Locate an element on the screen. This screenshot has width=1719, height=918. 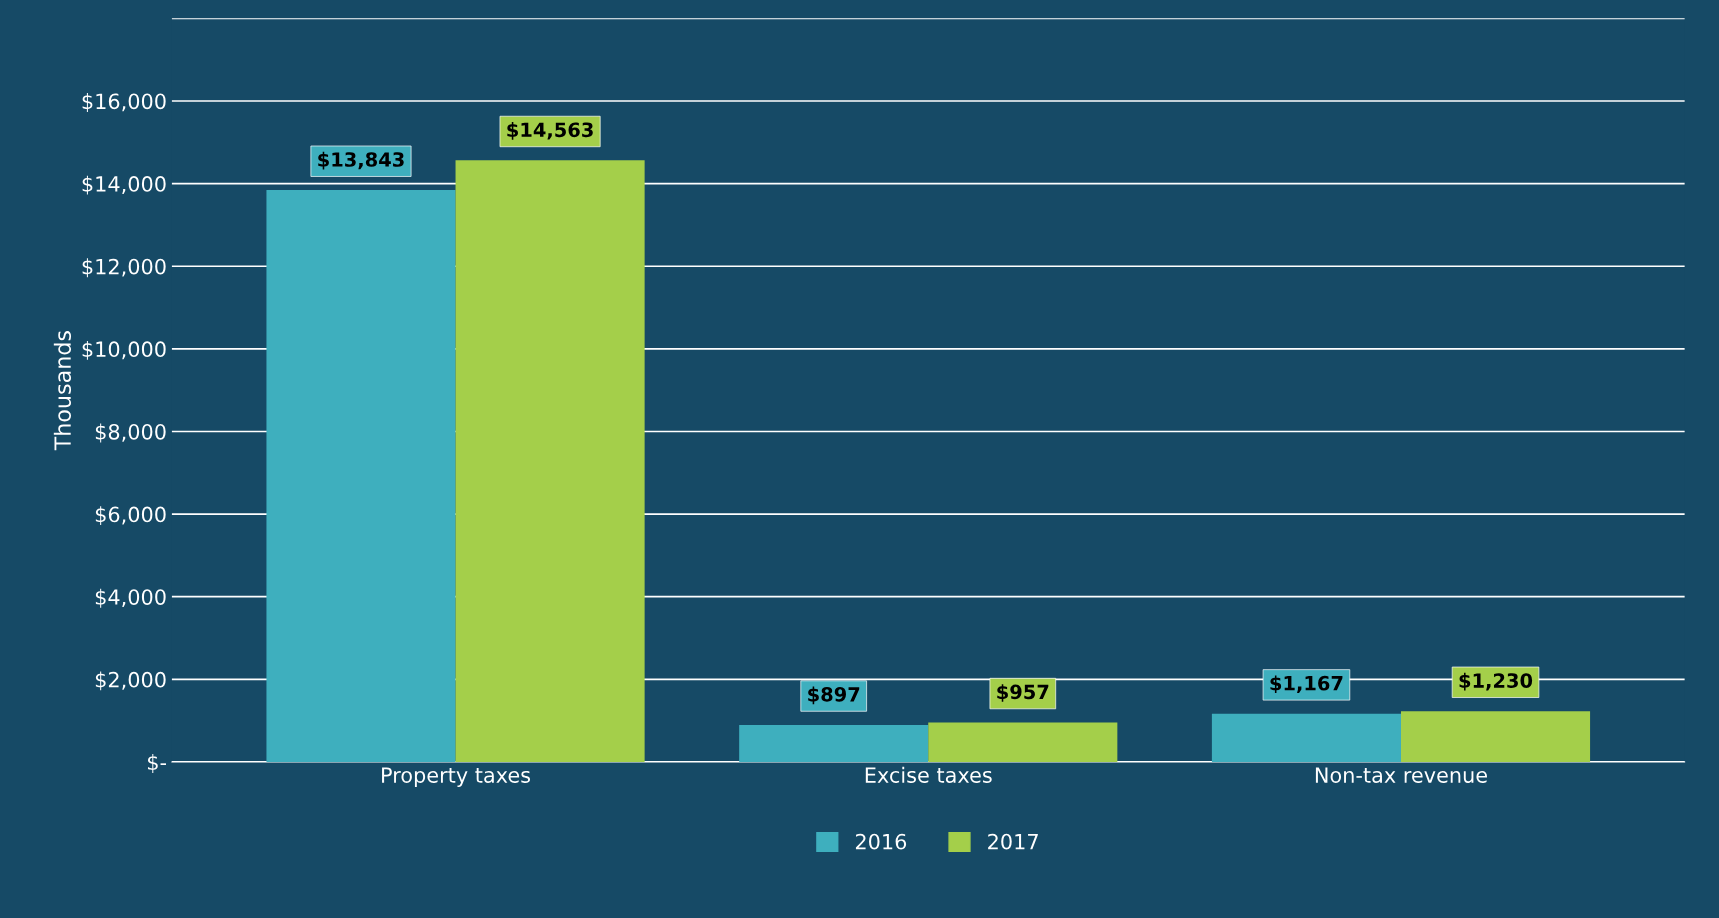
data-label: $957 is located at coordinates (1023, 693).